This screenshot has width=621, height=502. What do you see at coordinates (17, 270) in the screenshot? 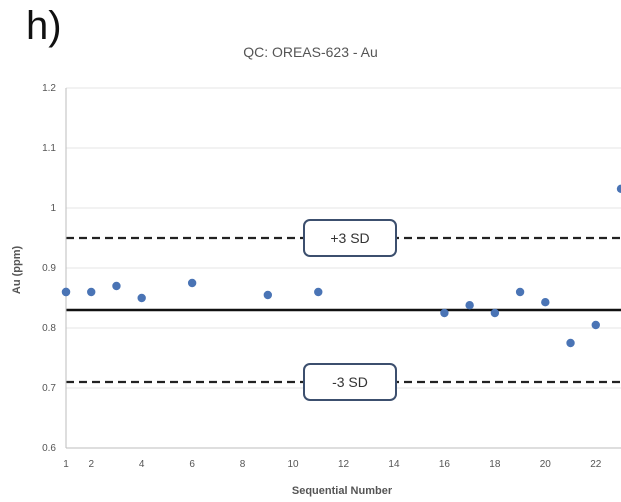
I see `y-axis-label: Au (ppm)` at bounding box center [17, 270].